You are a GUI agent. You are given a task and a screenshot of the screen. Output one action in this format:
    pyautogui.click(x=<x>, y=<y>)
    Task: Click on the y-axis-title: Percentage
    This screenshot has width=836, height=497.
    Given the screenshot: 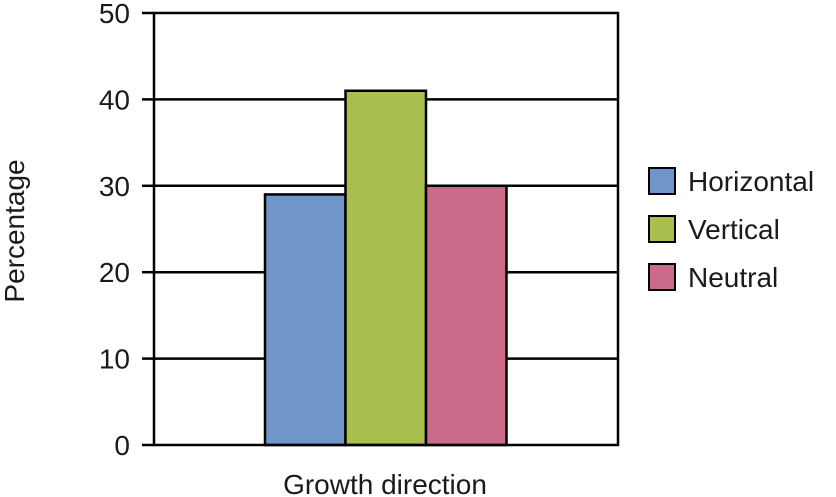 What is the action you would take?
    pyautogui.click(x=15, y=230)
    